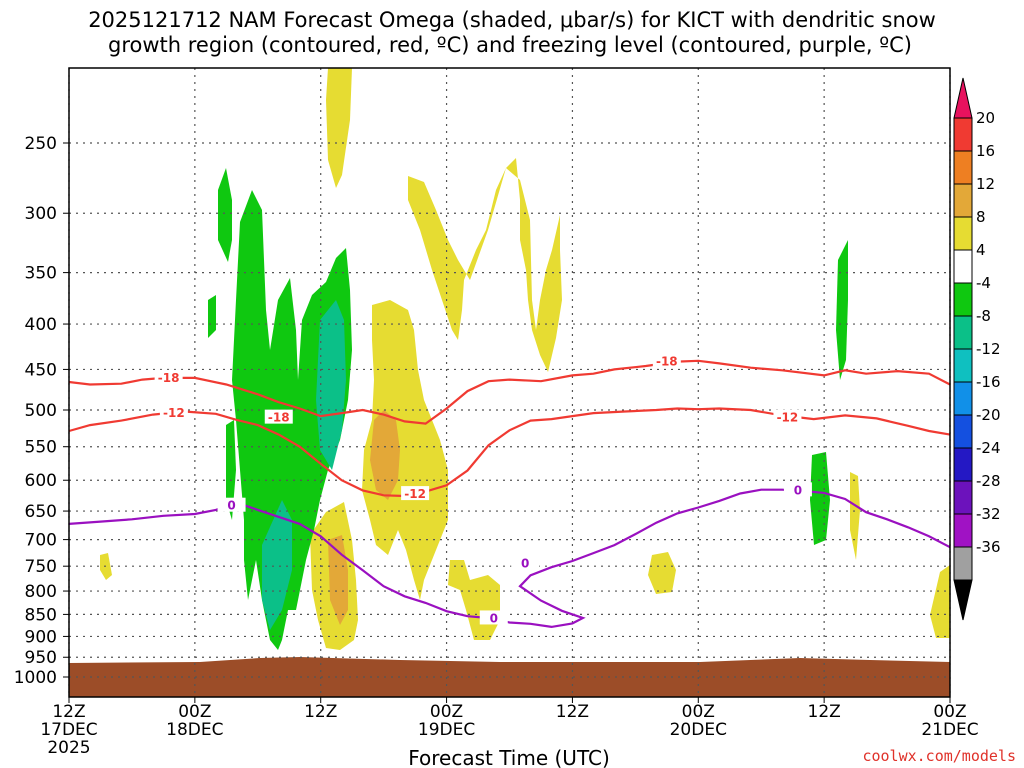 This screenshot has width=1024, height=768. Describe the element at coordinates (35, 678) in the screenshot. I see `y-tick-label: 1000` at that location.